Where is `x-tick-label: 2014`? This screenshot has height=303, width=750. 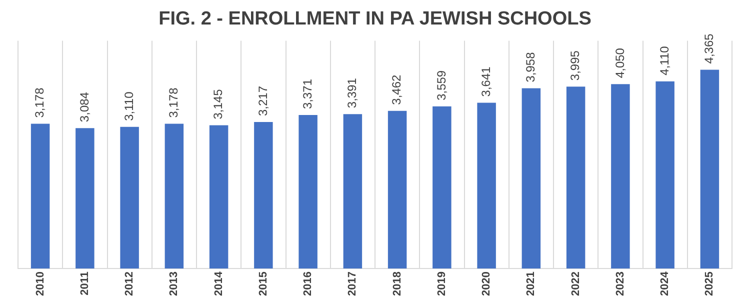
x-tick-label: 2014 is located at coordinates (218, 283).